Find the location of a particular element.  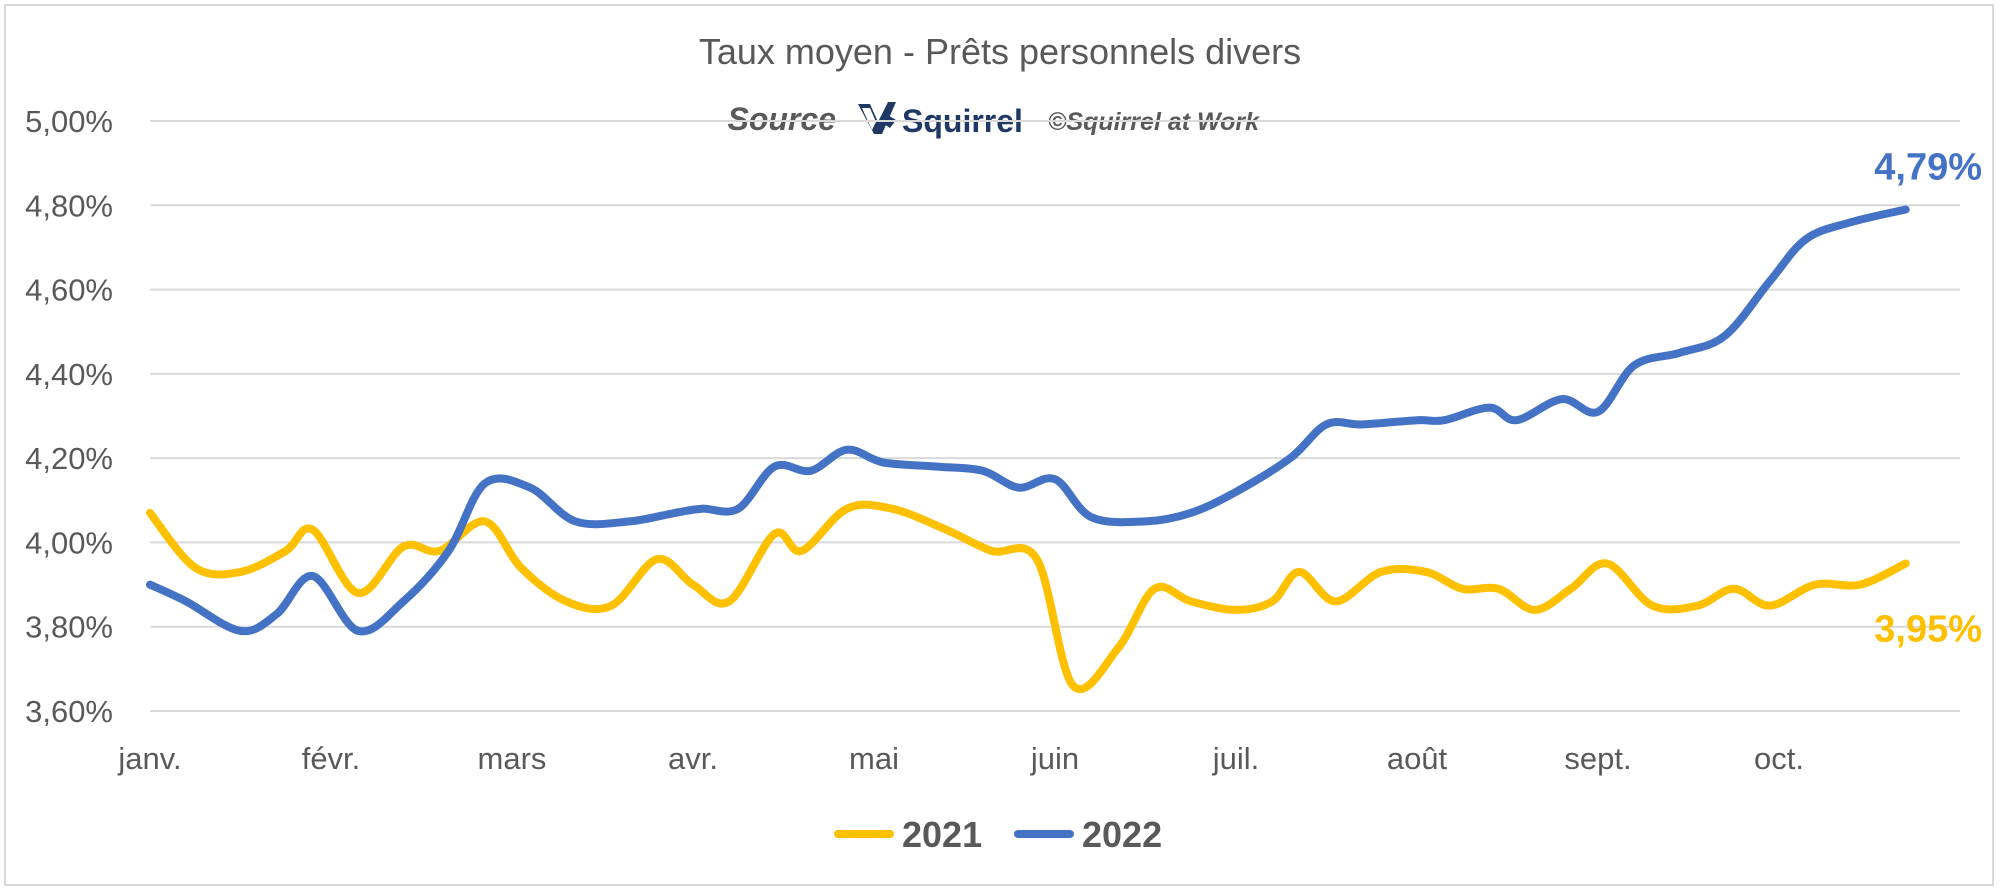

x-tick-label: avr. is located at coordinates (693, 758).